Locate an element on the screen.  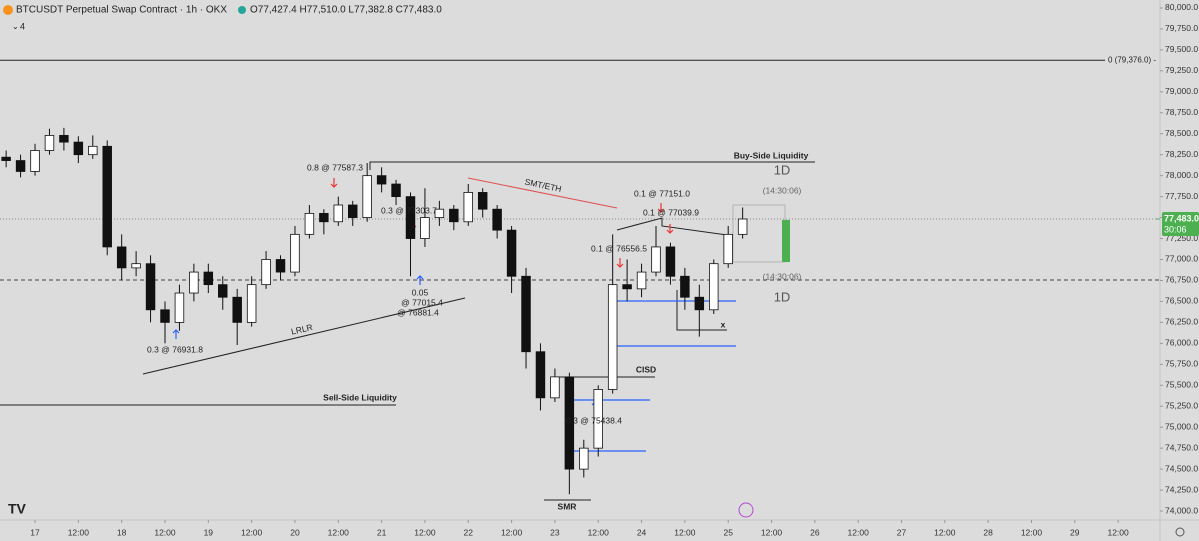
y-tick-label: 75,250.0 is located at coordinates (1181, 405).